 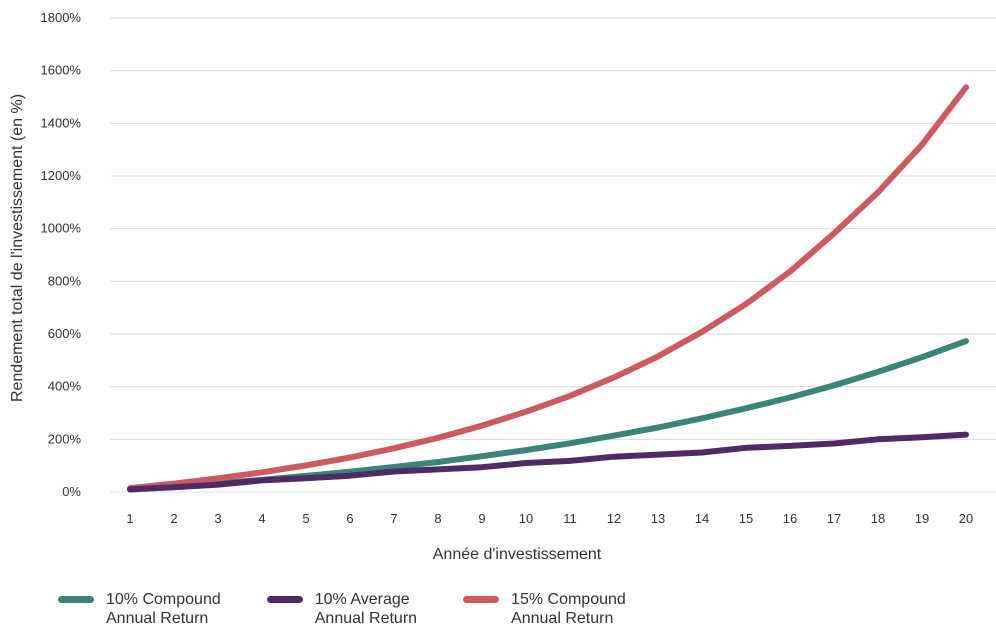 I want to click on x-tick-label: 3, so click(x=217, y=518).